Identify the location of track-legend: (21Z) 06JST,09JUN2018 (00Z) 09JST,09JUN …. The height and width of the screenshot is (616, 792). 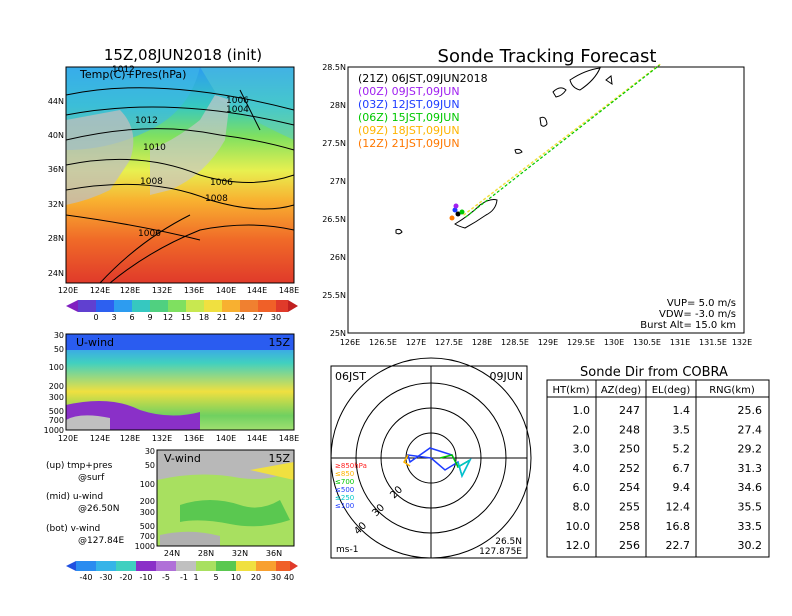
(423, 111).